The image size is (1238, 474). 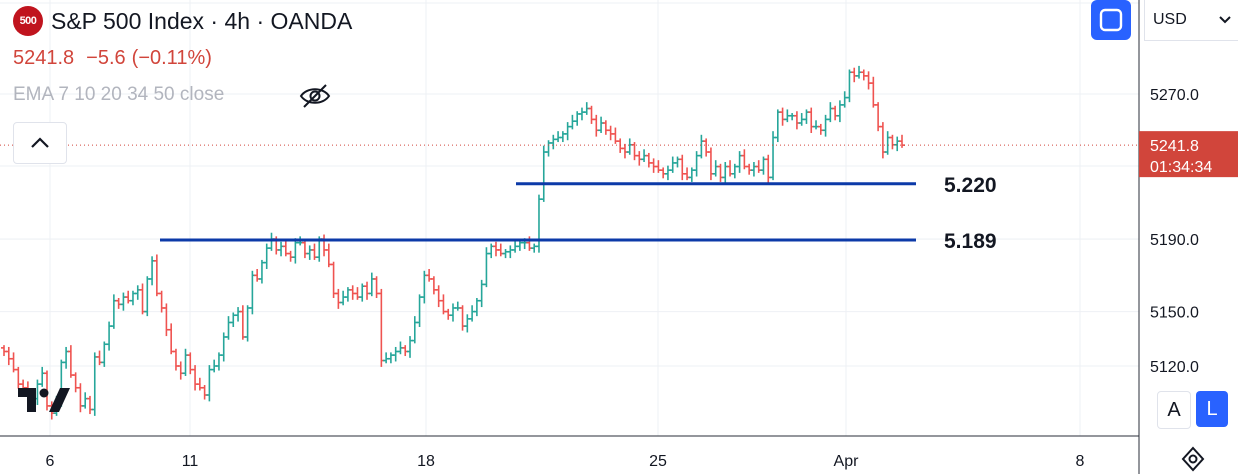 I want to click on time-tick-label: 6, so click(x=50, y=461).